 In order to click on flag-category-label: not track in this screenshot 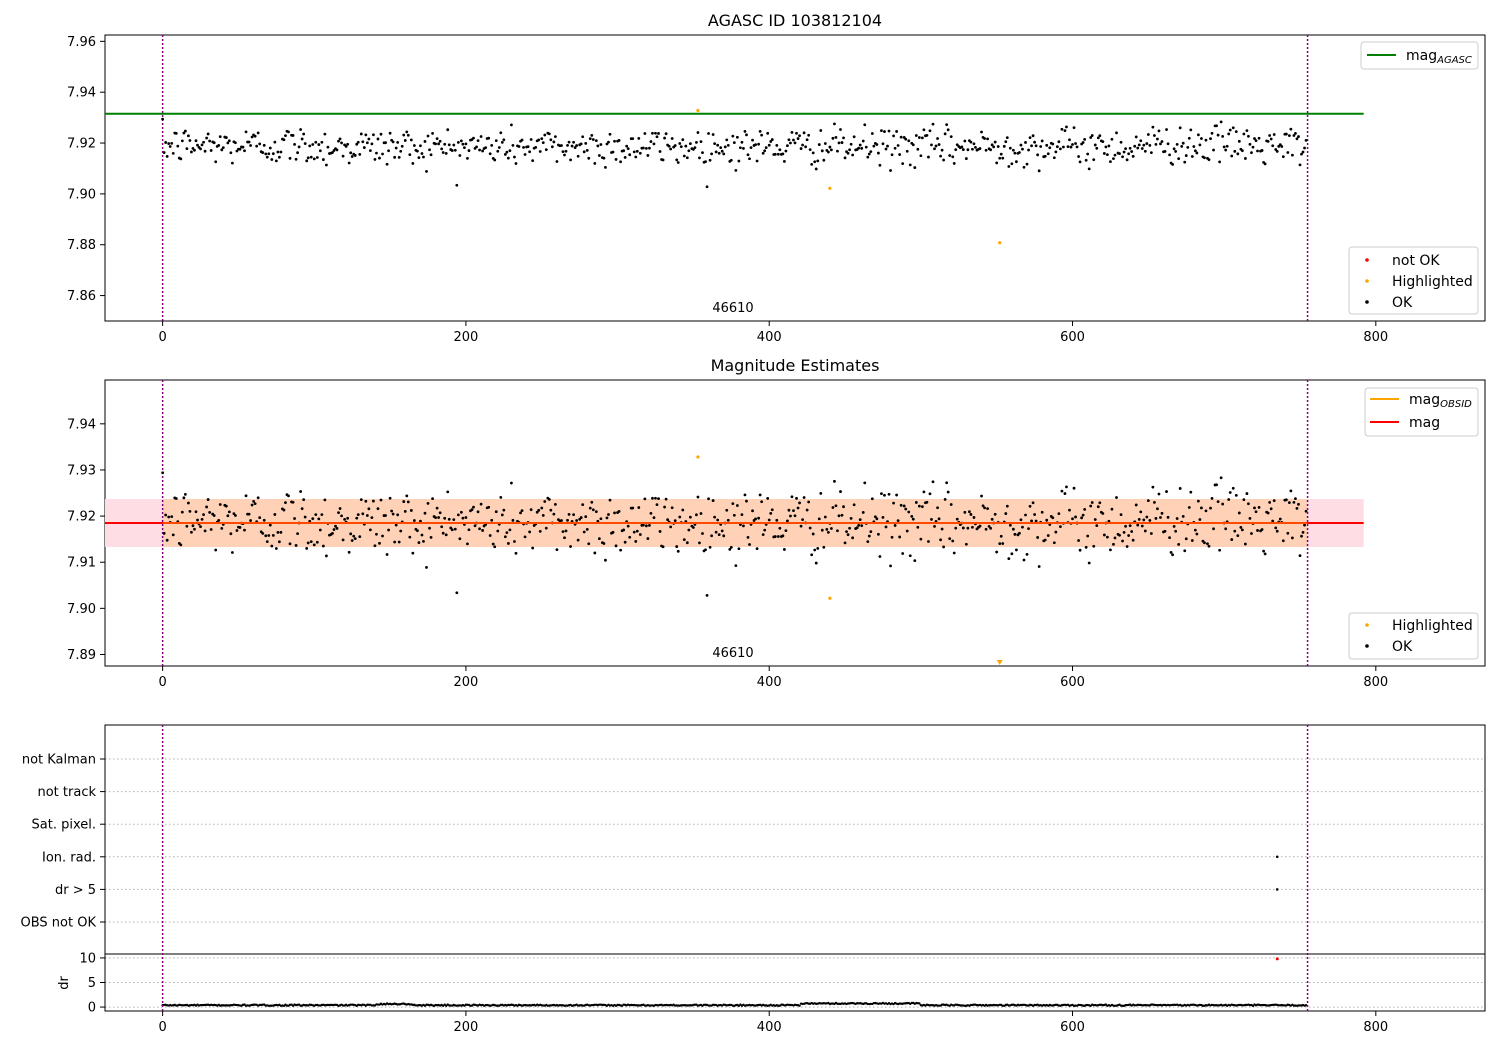, I will do `click(66, 792)`.